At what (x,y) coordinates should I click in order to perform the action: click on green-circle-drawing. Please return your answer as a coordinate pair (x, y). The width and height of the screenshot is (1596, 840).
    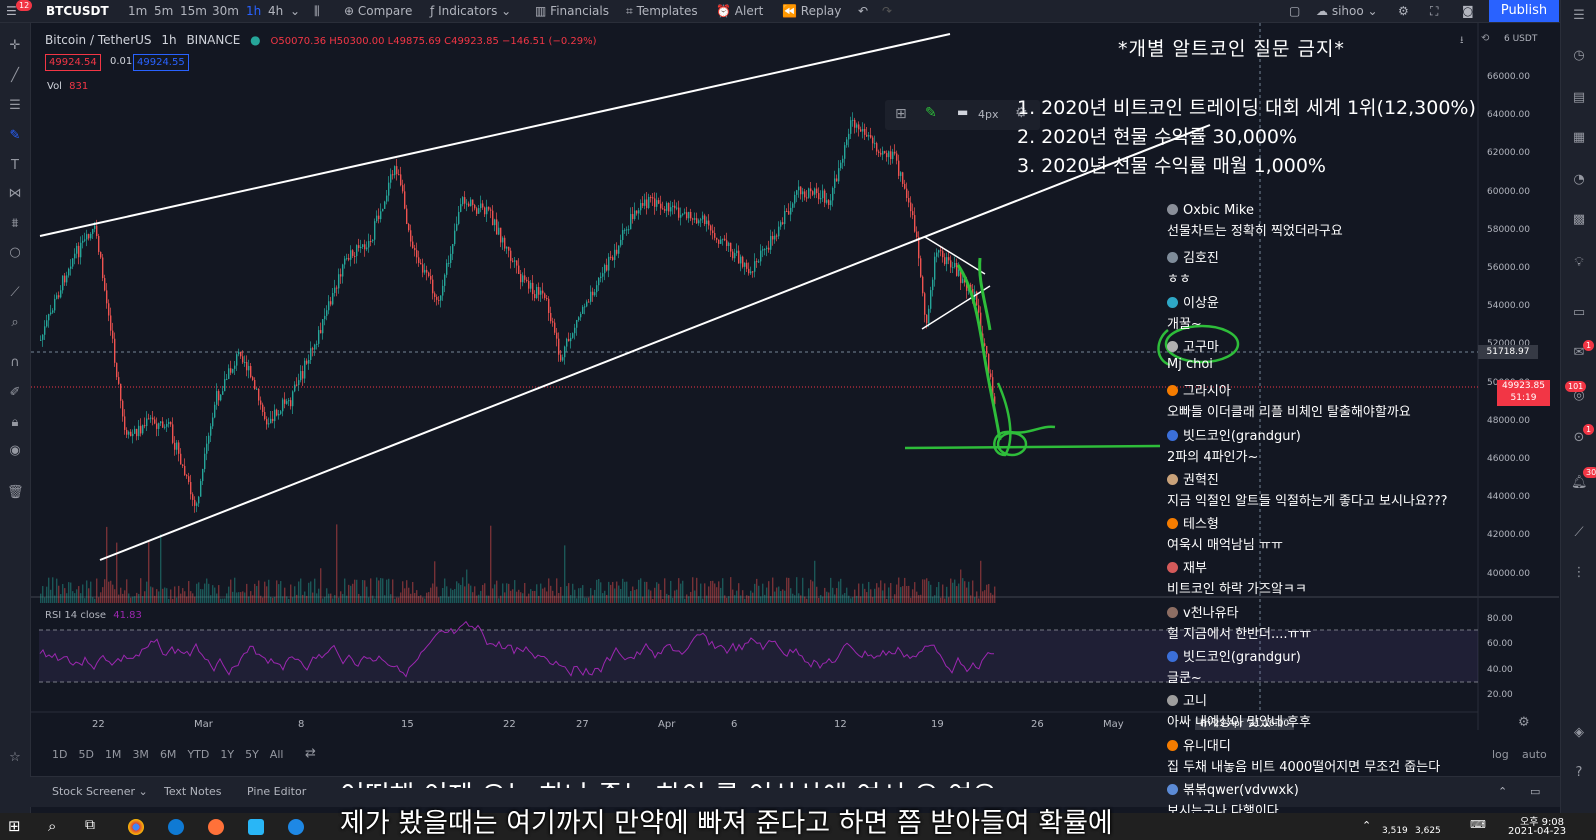
    Looking at the image, I should click on (1012, 444).